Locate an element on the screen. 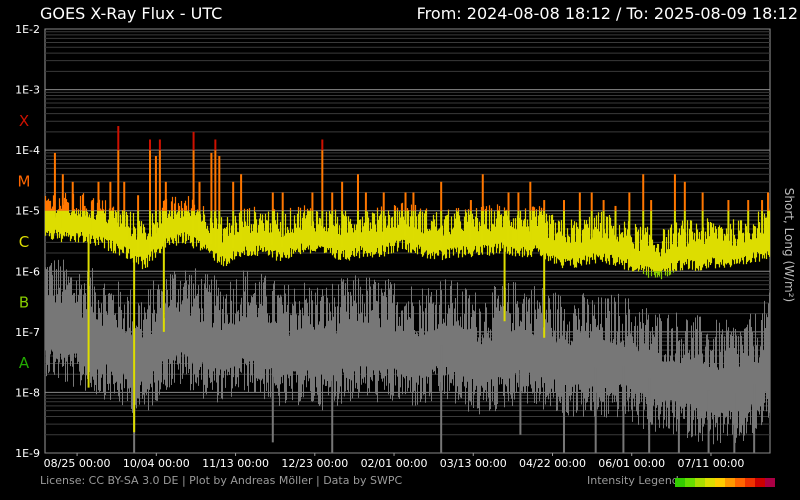 The height and width of the screenshot is (500, 800). flare-class-label-c: C is located at coordinates (24, 242).